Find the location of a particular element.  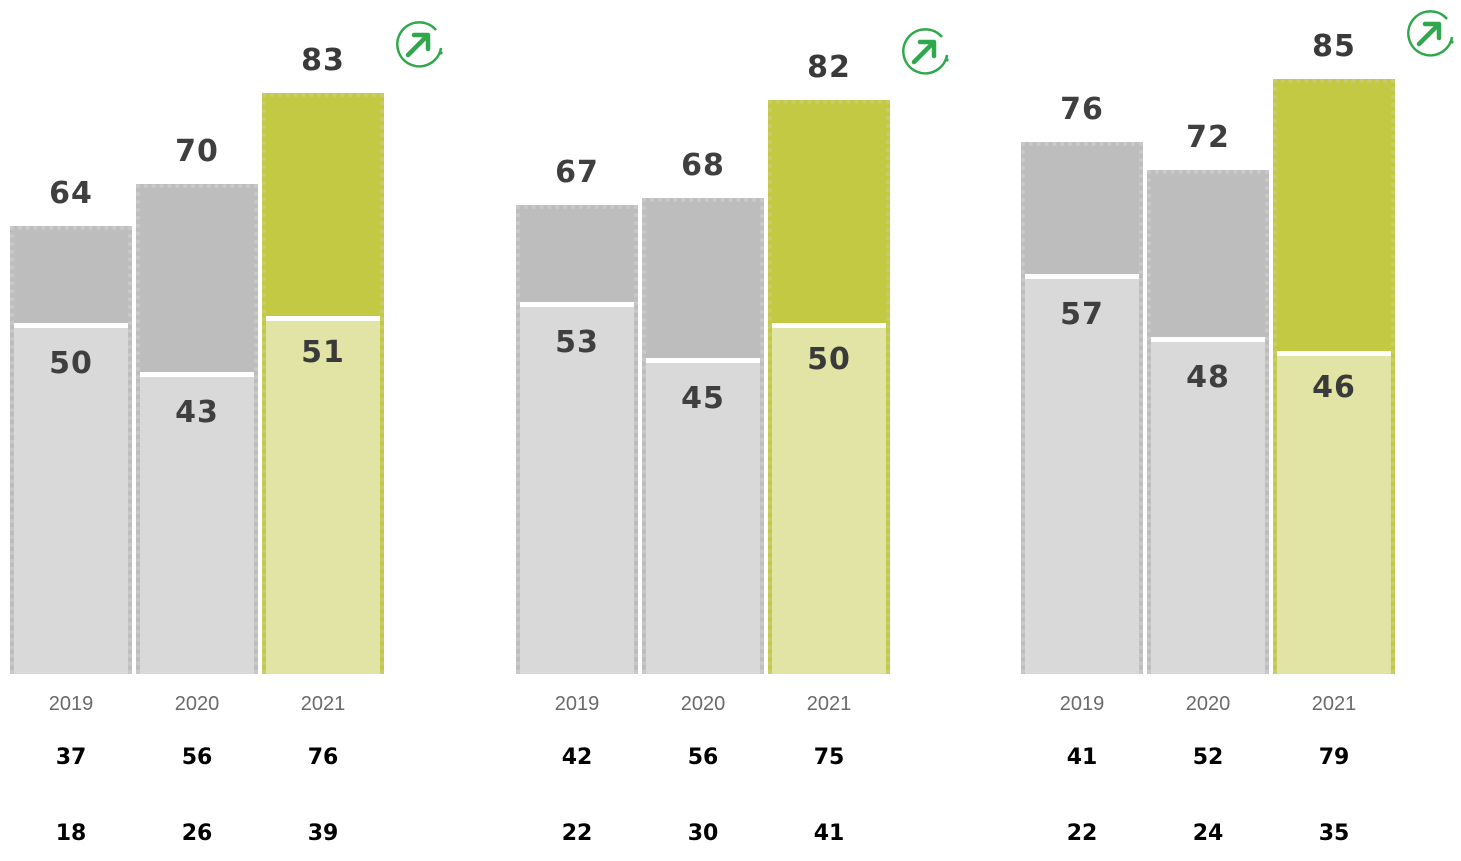

base-value-label: 53 is located at coordinates (577, 342).